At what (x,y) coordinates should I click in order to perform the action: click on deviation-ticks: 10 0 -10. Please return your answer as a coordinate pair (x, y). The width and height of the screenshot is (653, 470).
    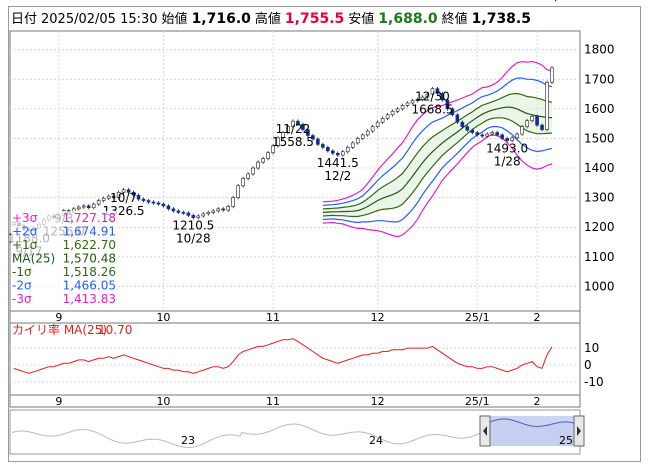
    Looking at the image, I should click on (594, 365).